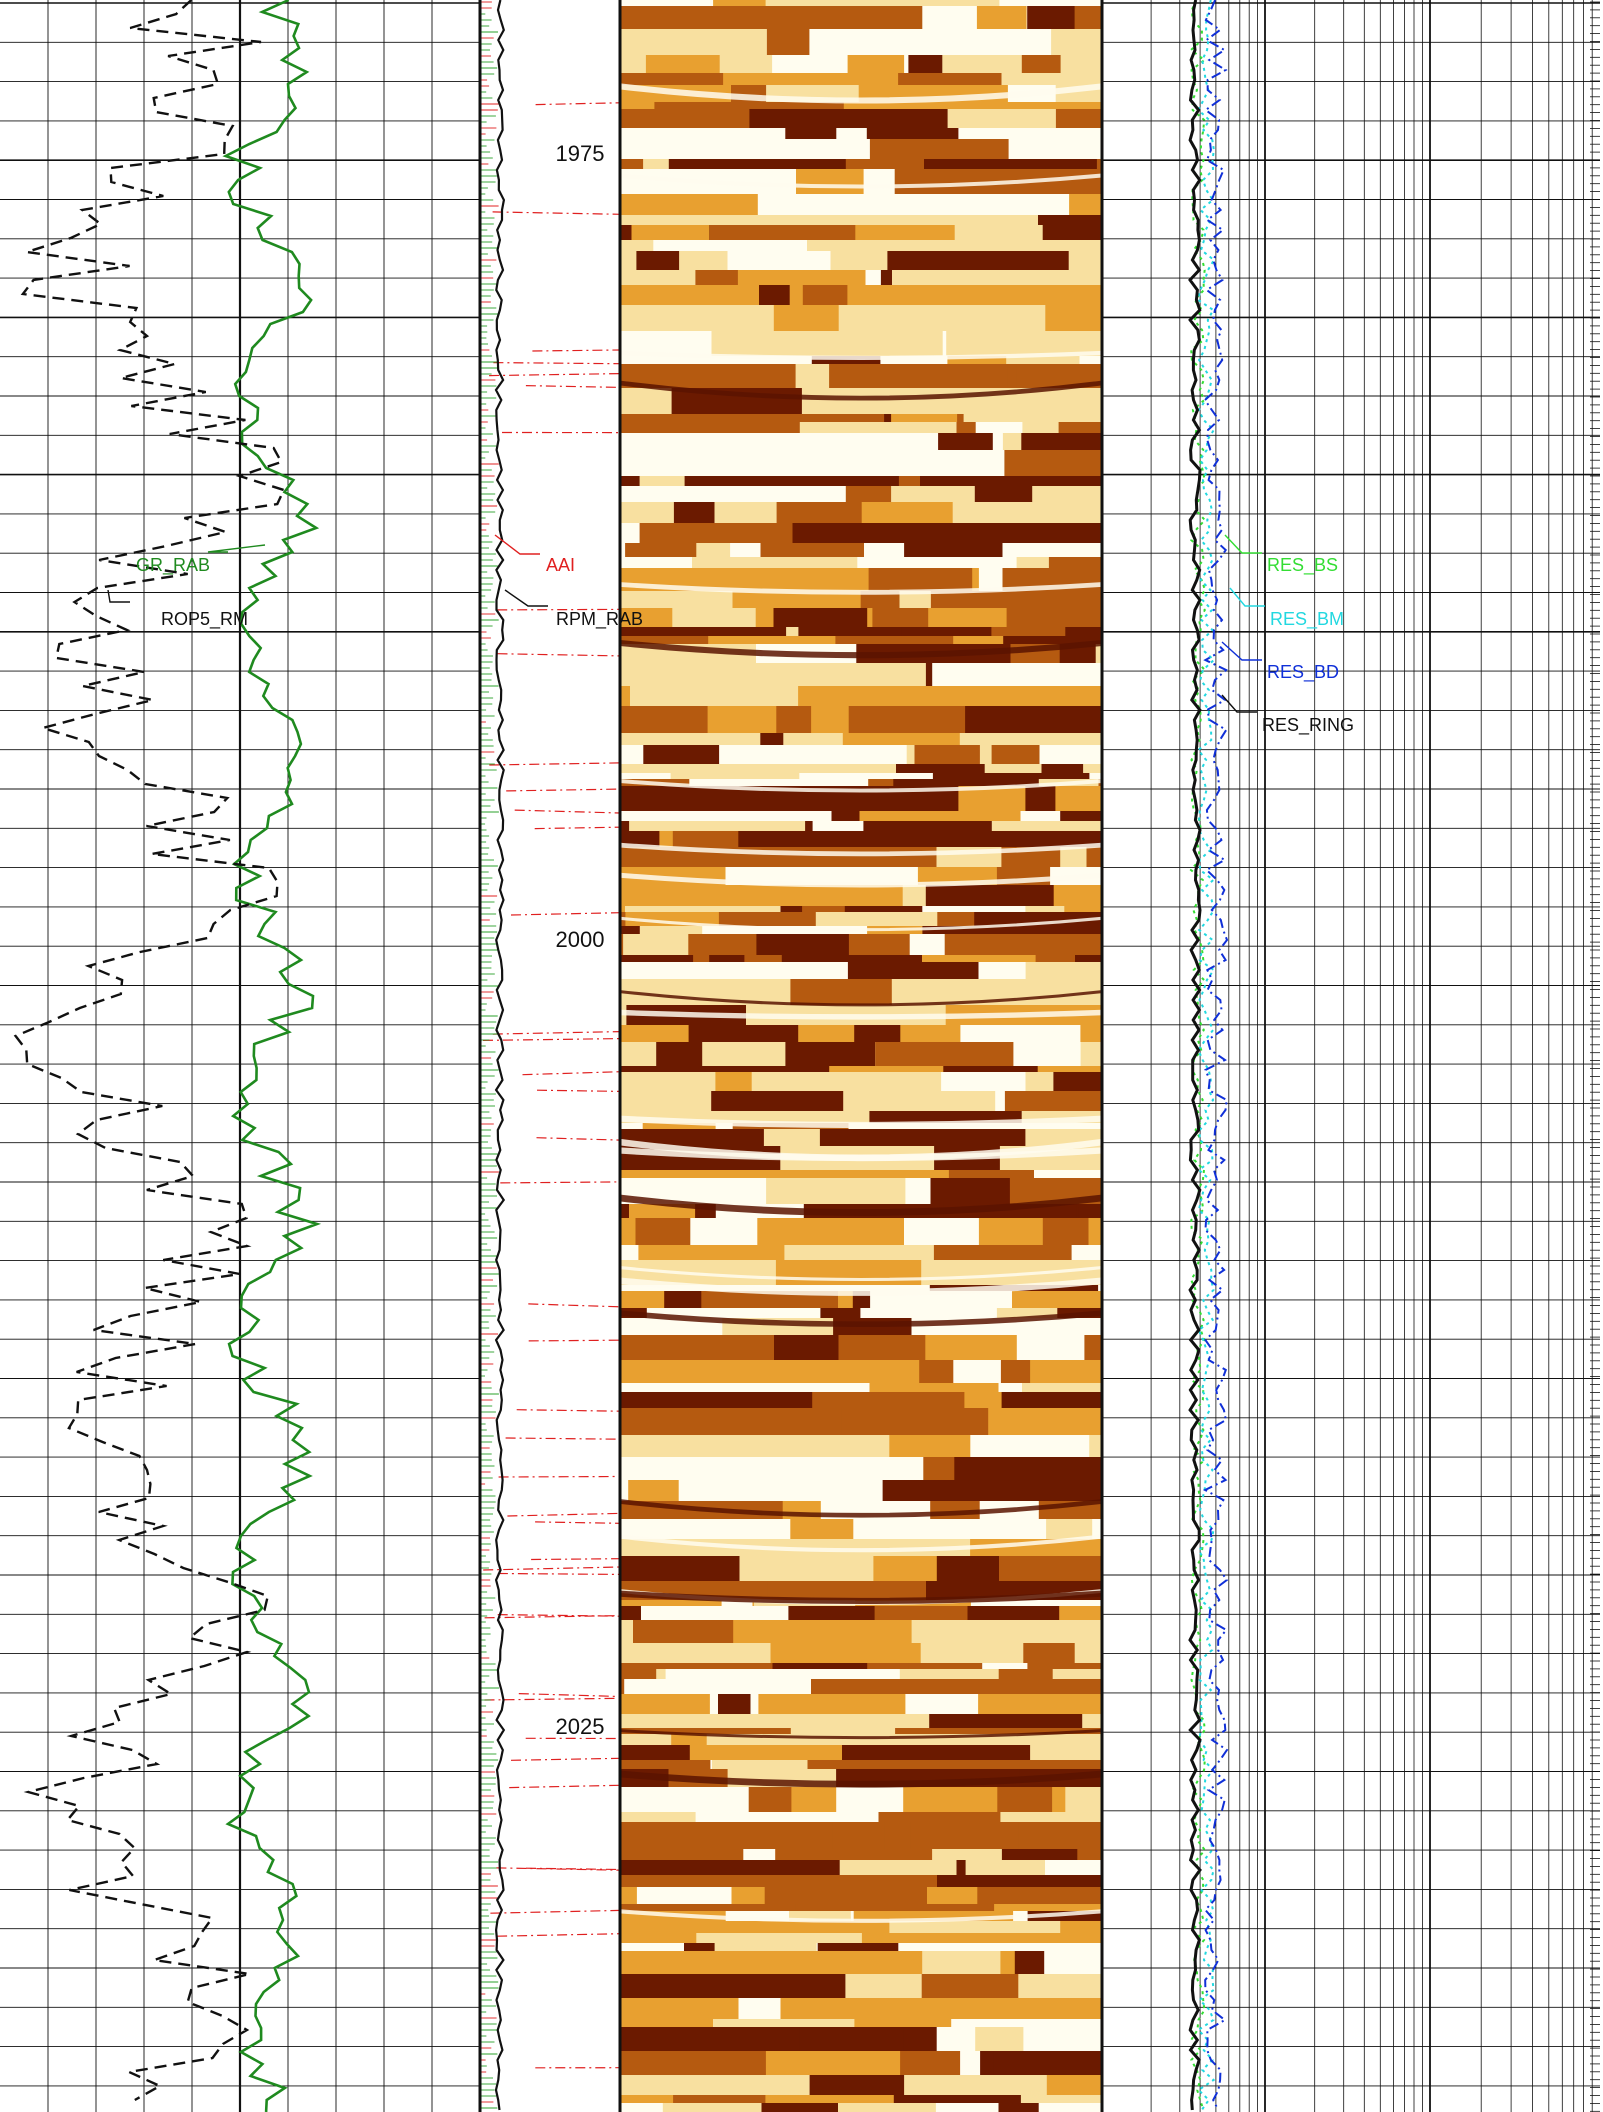  What do you see at coordinates (118, 596) in the screenshot?
I see `rop5-rm-callout` at bounding box center [118, 596].